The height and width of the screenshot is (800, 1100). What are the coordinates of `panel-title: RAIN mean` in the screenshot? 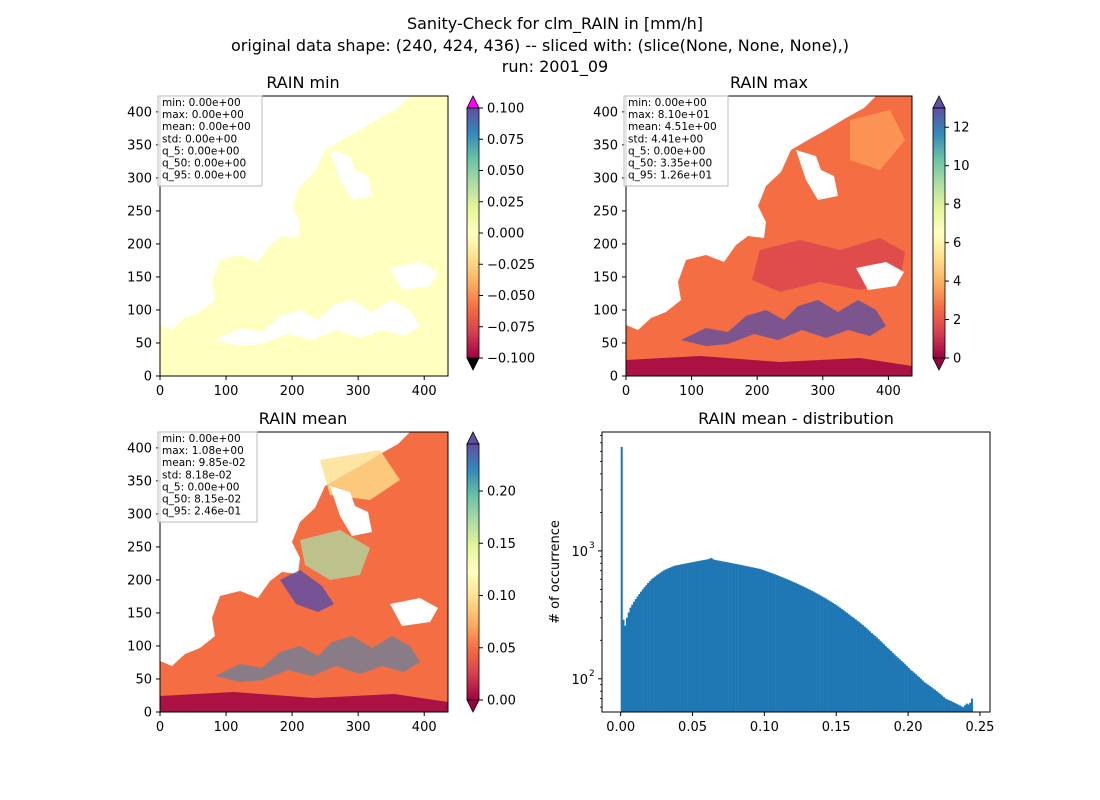 It's located at (303, 418).